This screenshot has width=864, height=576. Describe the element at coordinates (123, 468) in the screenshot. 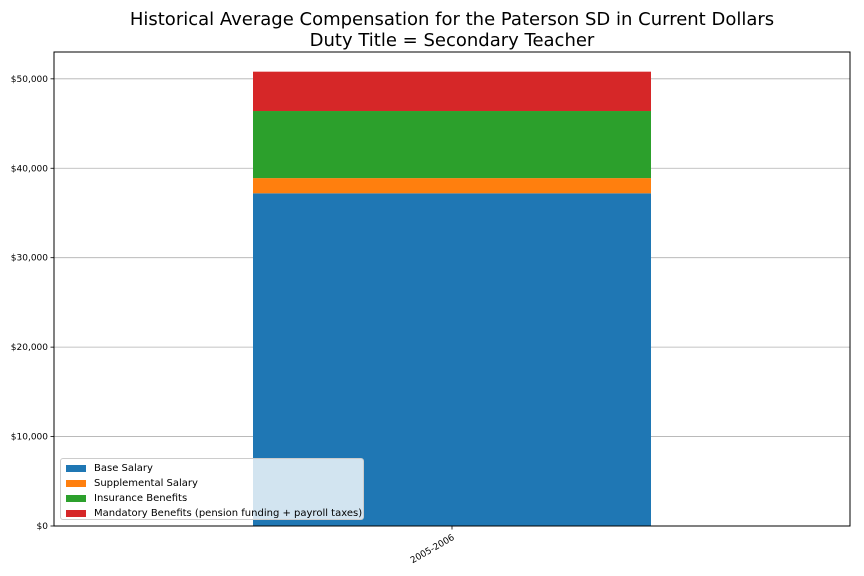

I see `legend-label: Base Salary` at that location.